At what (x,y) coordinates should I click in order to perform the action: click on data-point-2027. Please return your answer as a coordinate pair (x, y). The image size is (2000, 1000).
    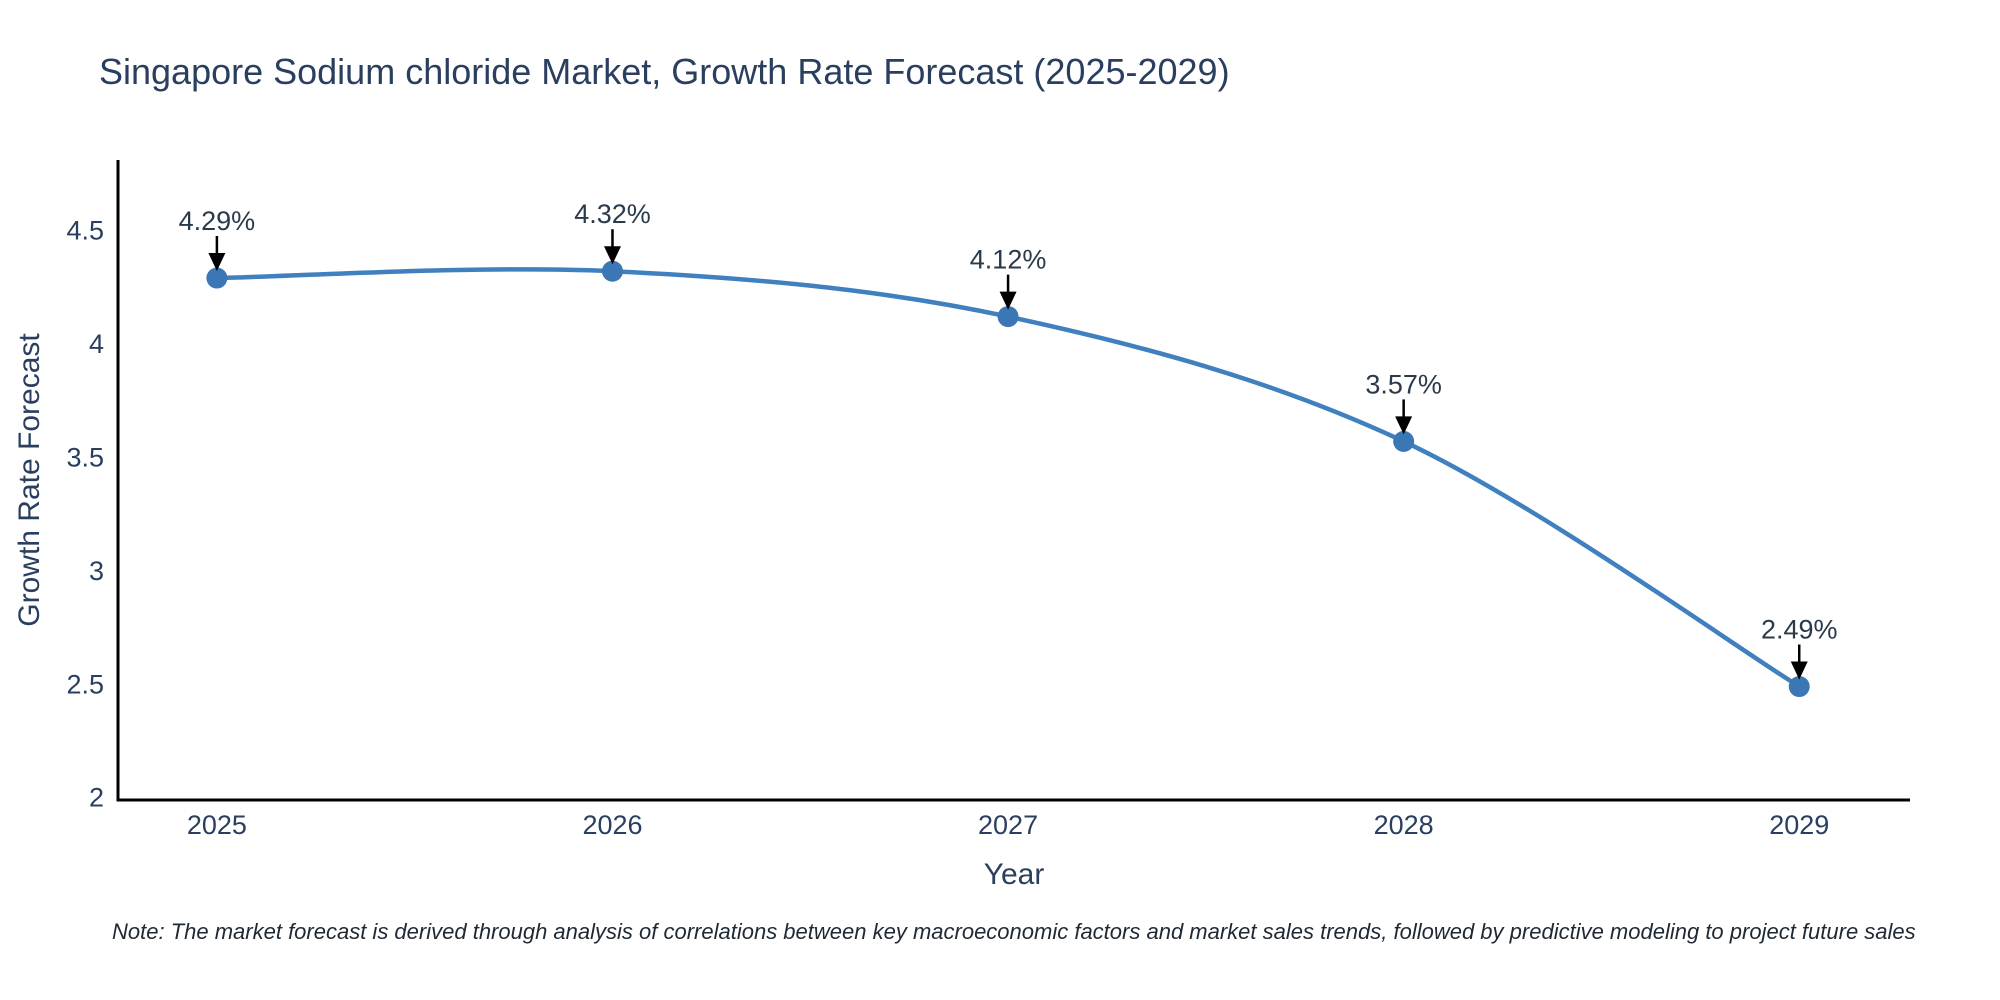
    Looking at the image, I should click on (1008, 317).